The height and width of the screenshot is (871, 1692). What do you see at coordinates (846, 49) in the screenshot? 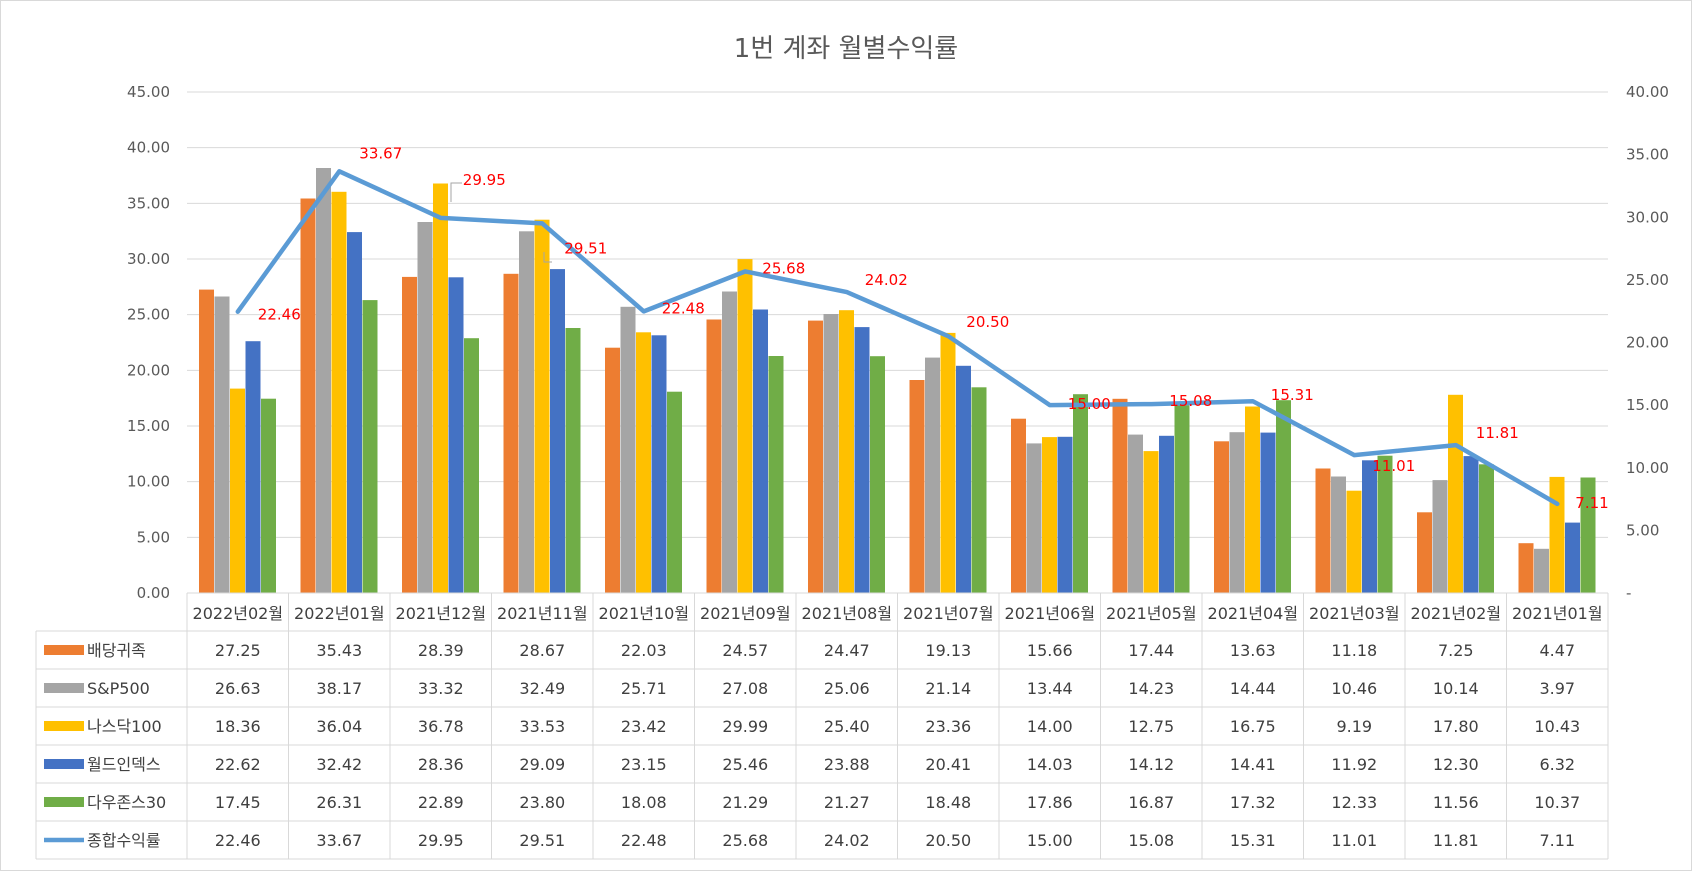
I see `chart-title: 1번 계좌 월별수익률` at bounding box center [846, 49].